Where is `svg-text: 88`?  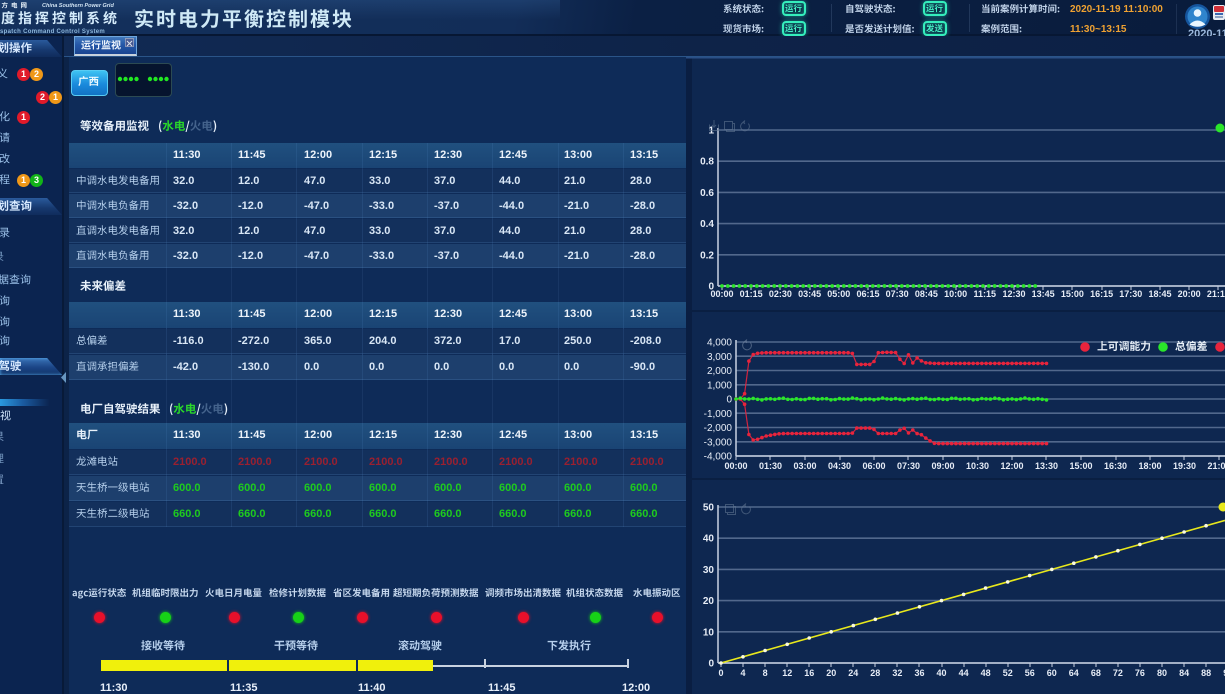
svg-text: 88 is located at coordinates (1206, 673).